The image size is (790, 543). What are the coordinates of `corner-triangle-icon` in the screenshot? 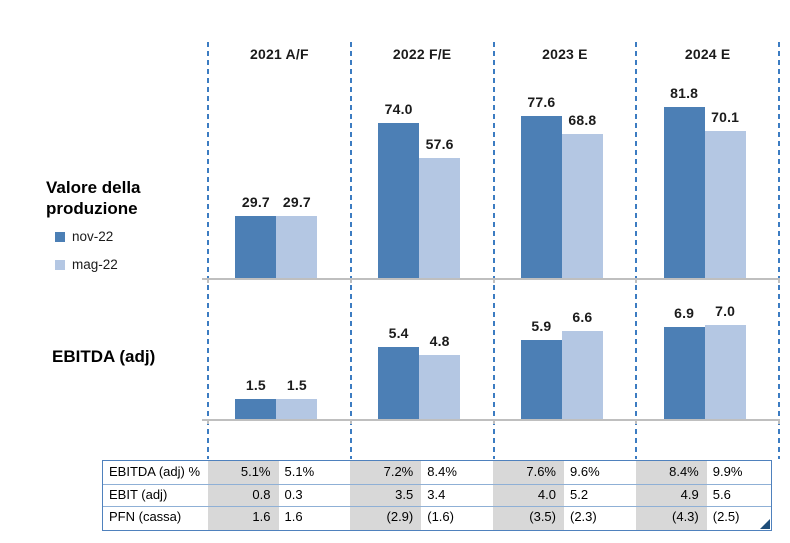 It's located at (765, 524).